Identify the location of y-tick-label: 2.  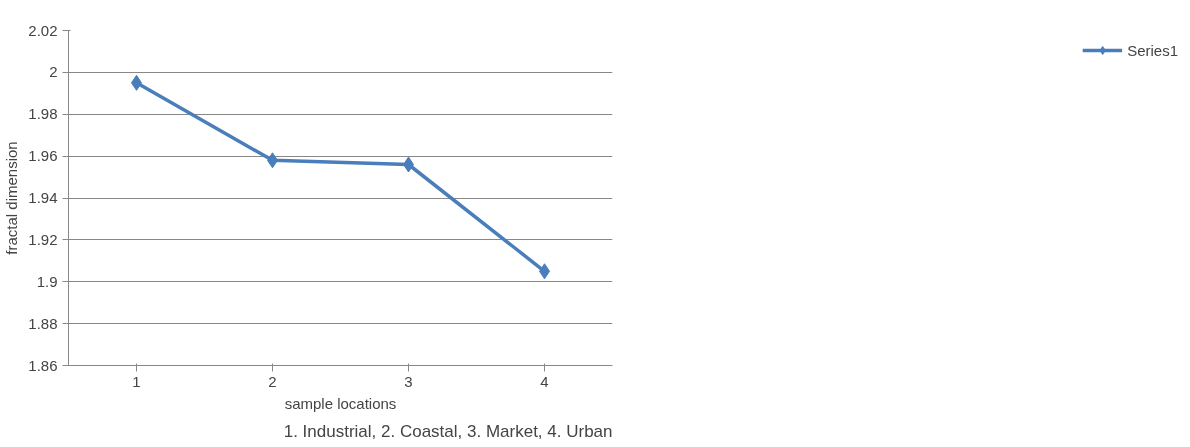
(53, 72).